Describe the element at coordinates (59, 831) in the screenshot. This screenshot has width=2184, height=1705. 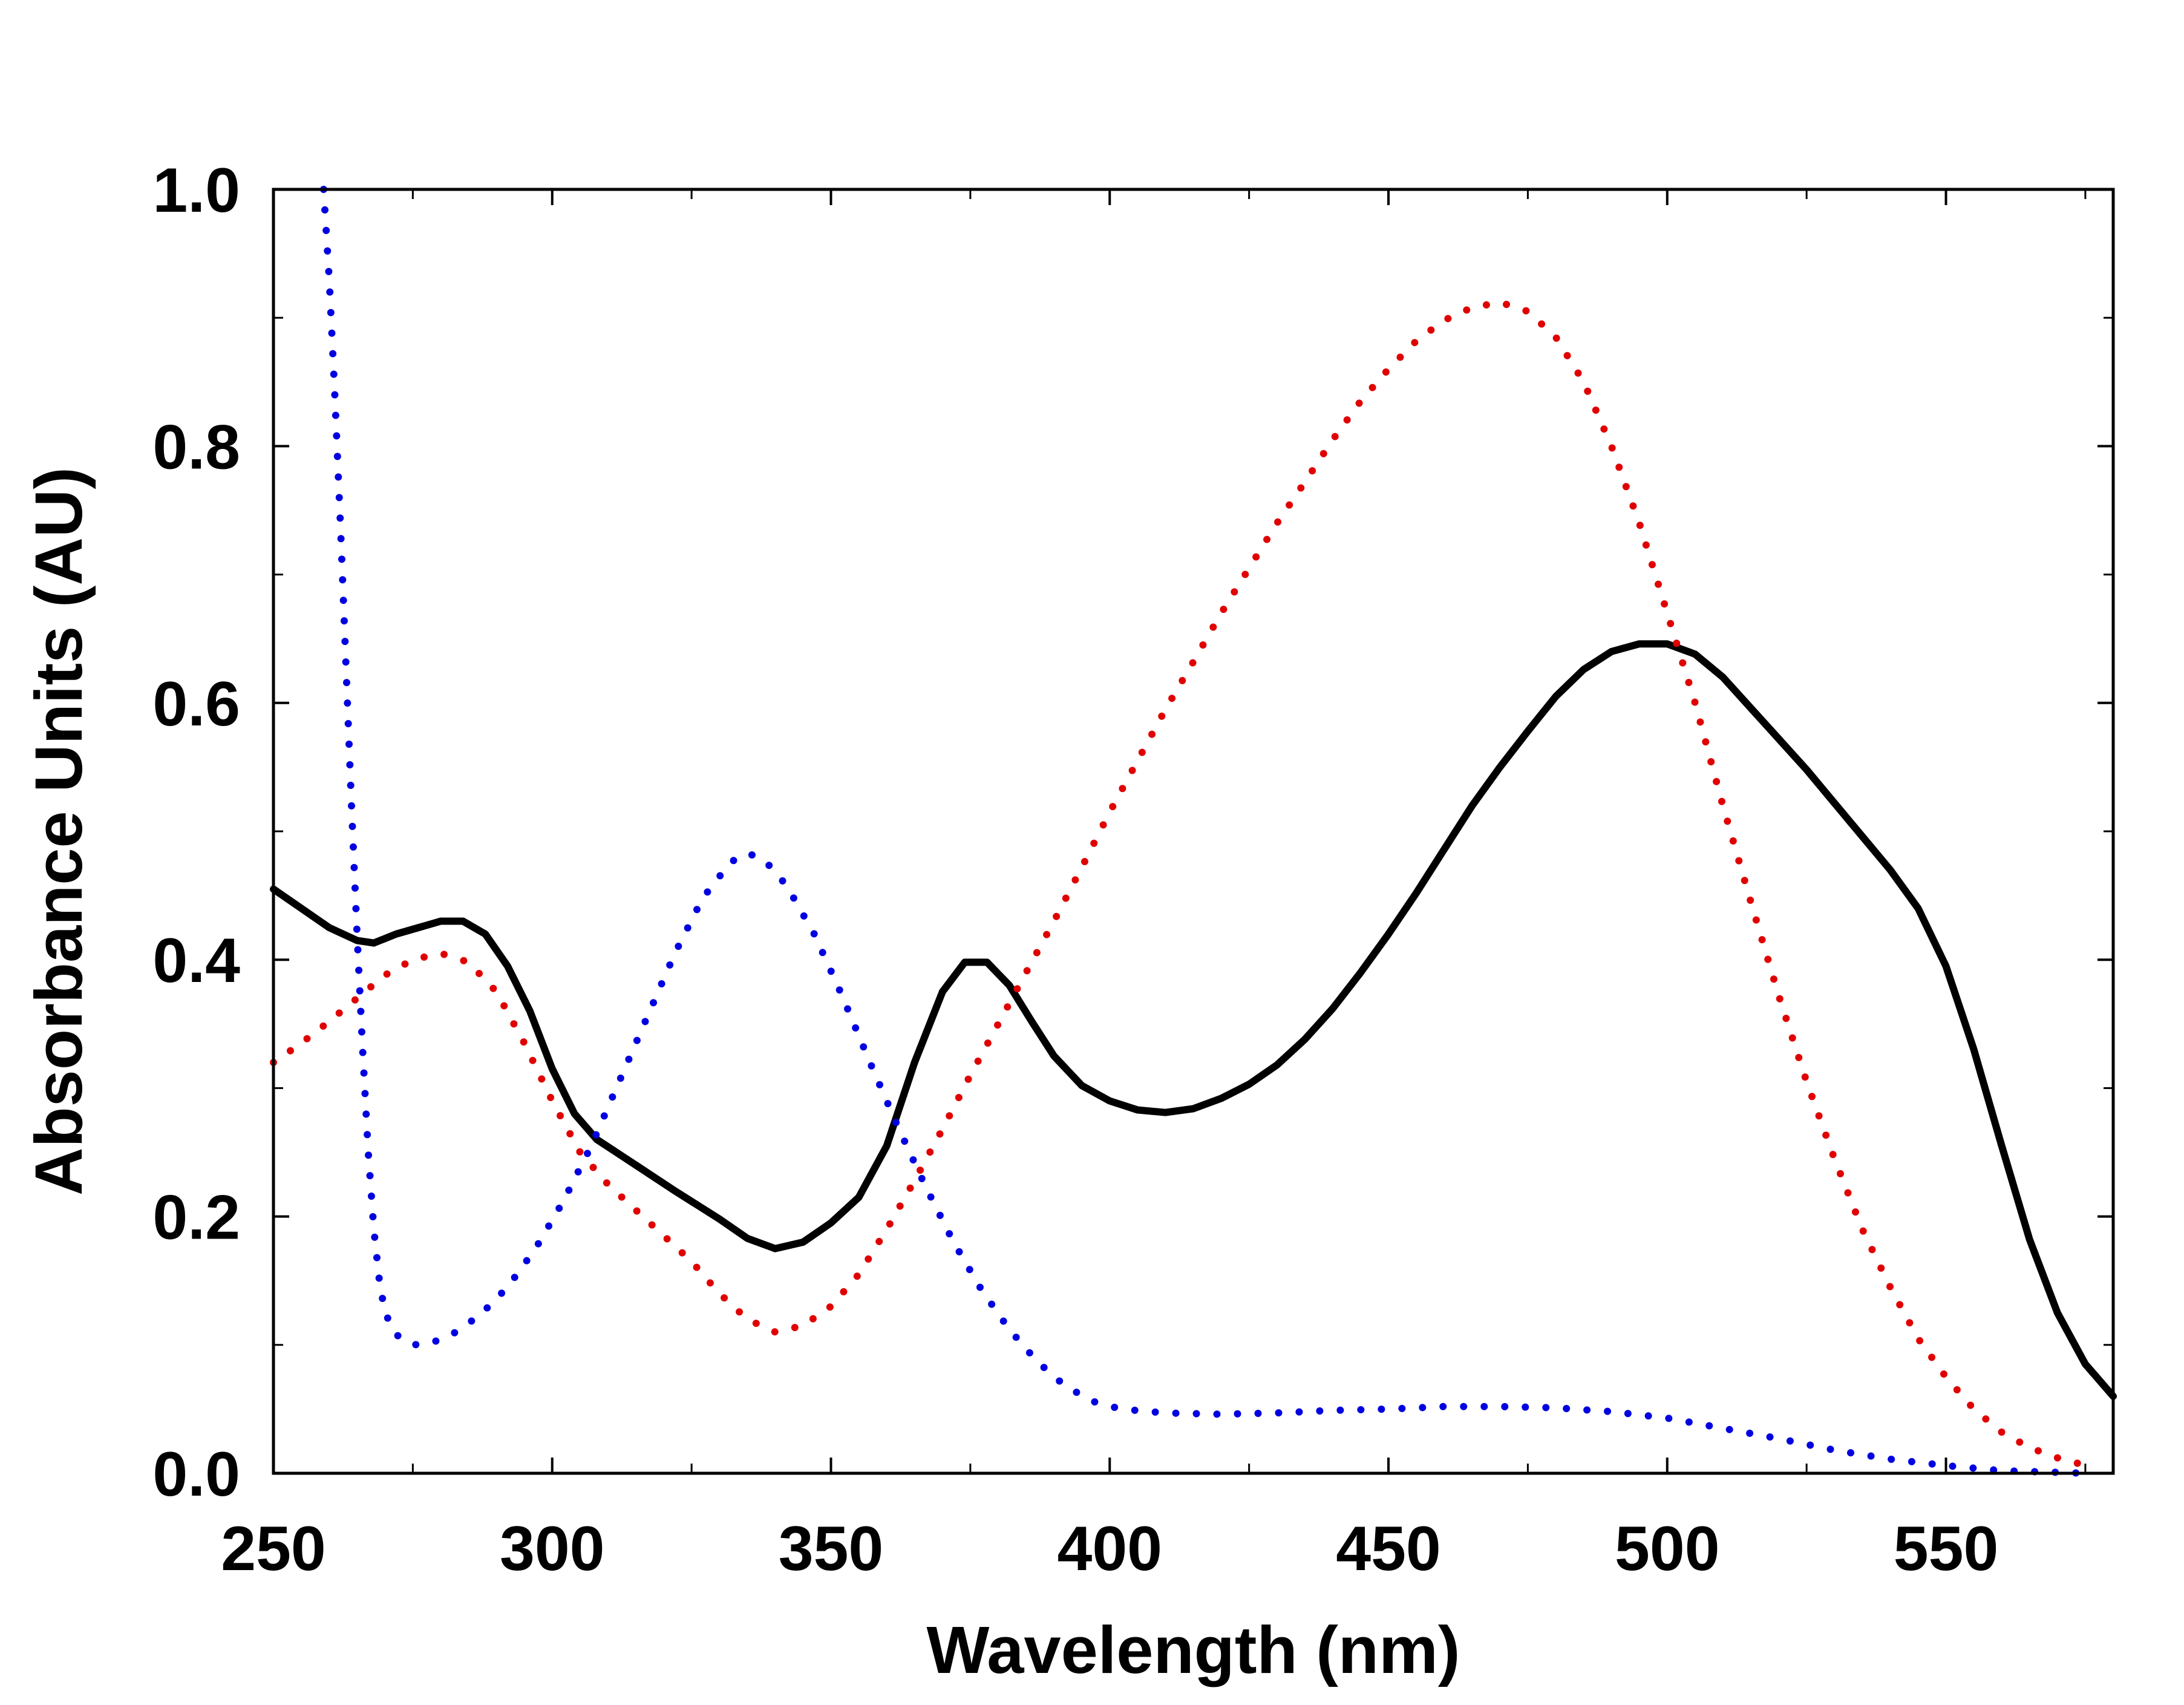
I see `y-axis-title: Absorbance Units (AU)` at that location.